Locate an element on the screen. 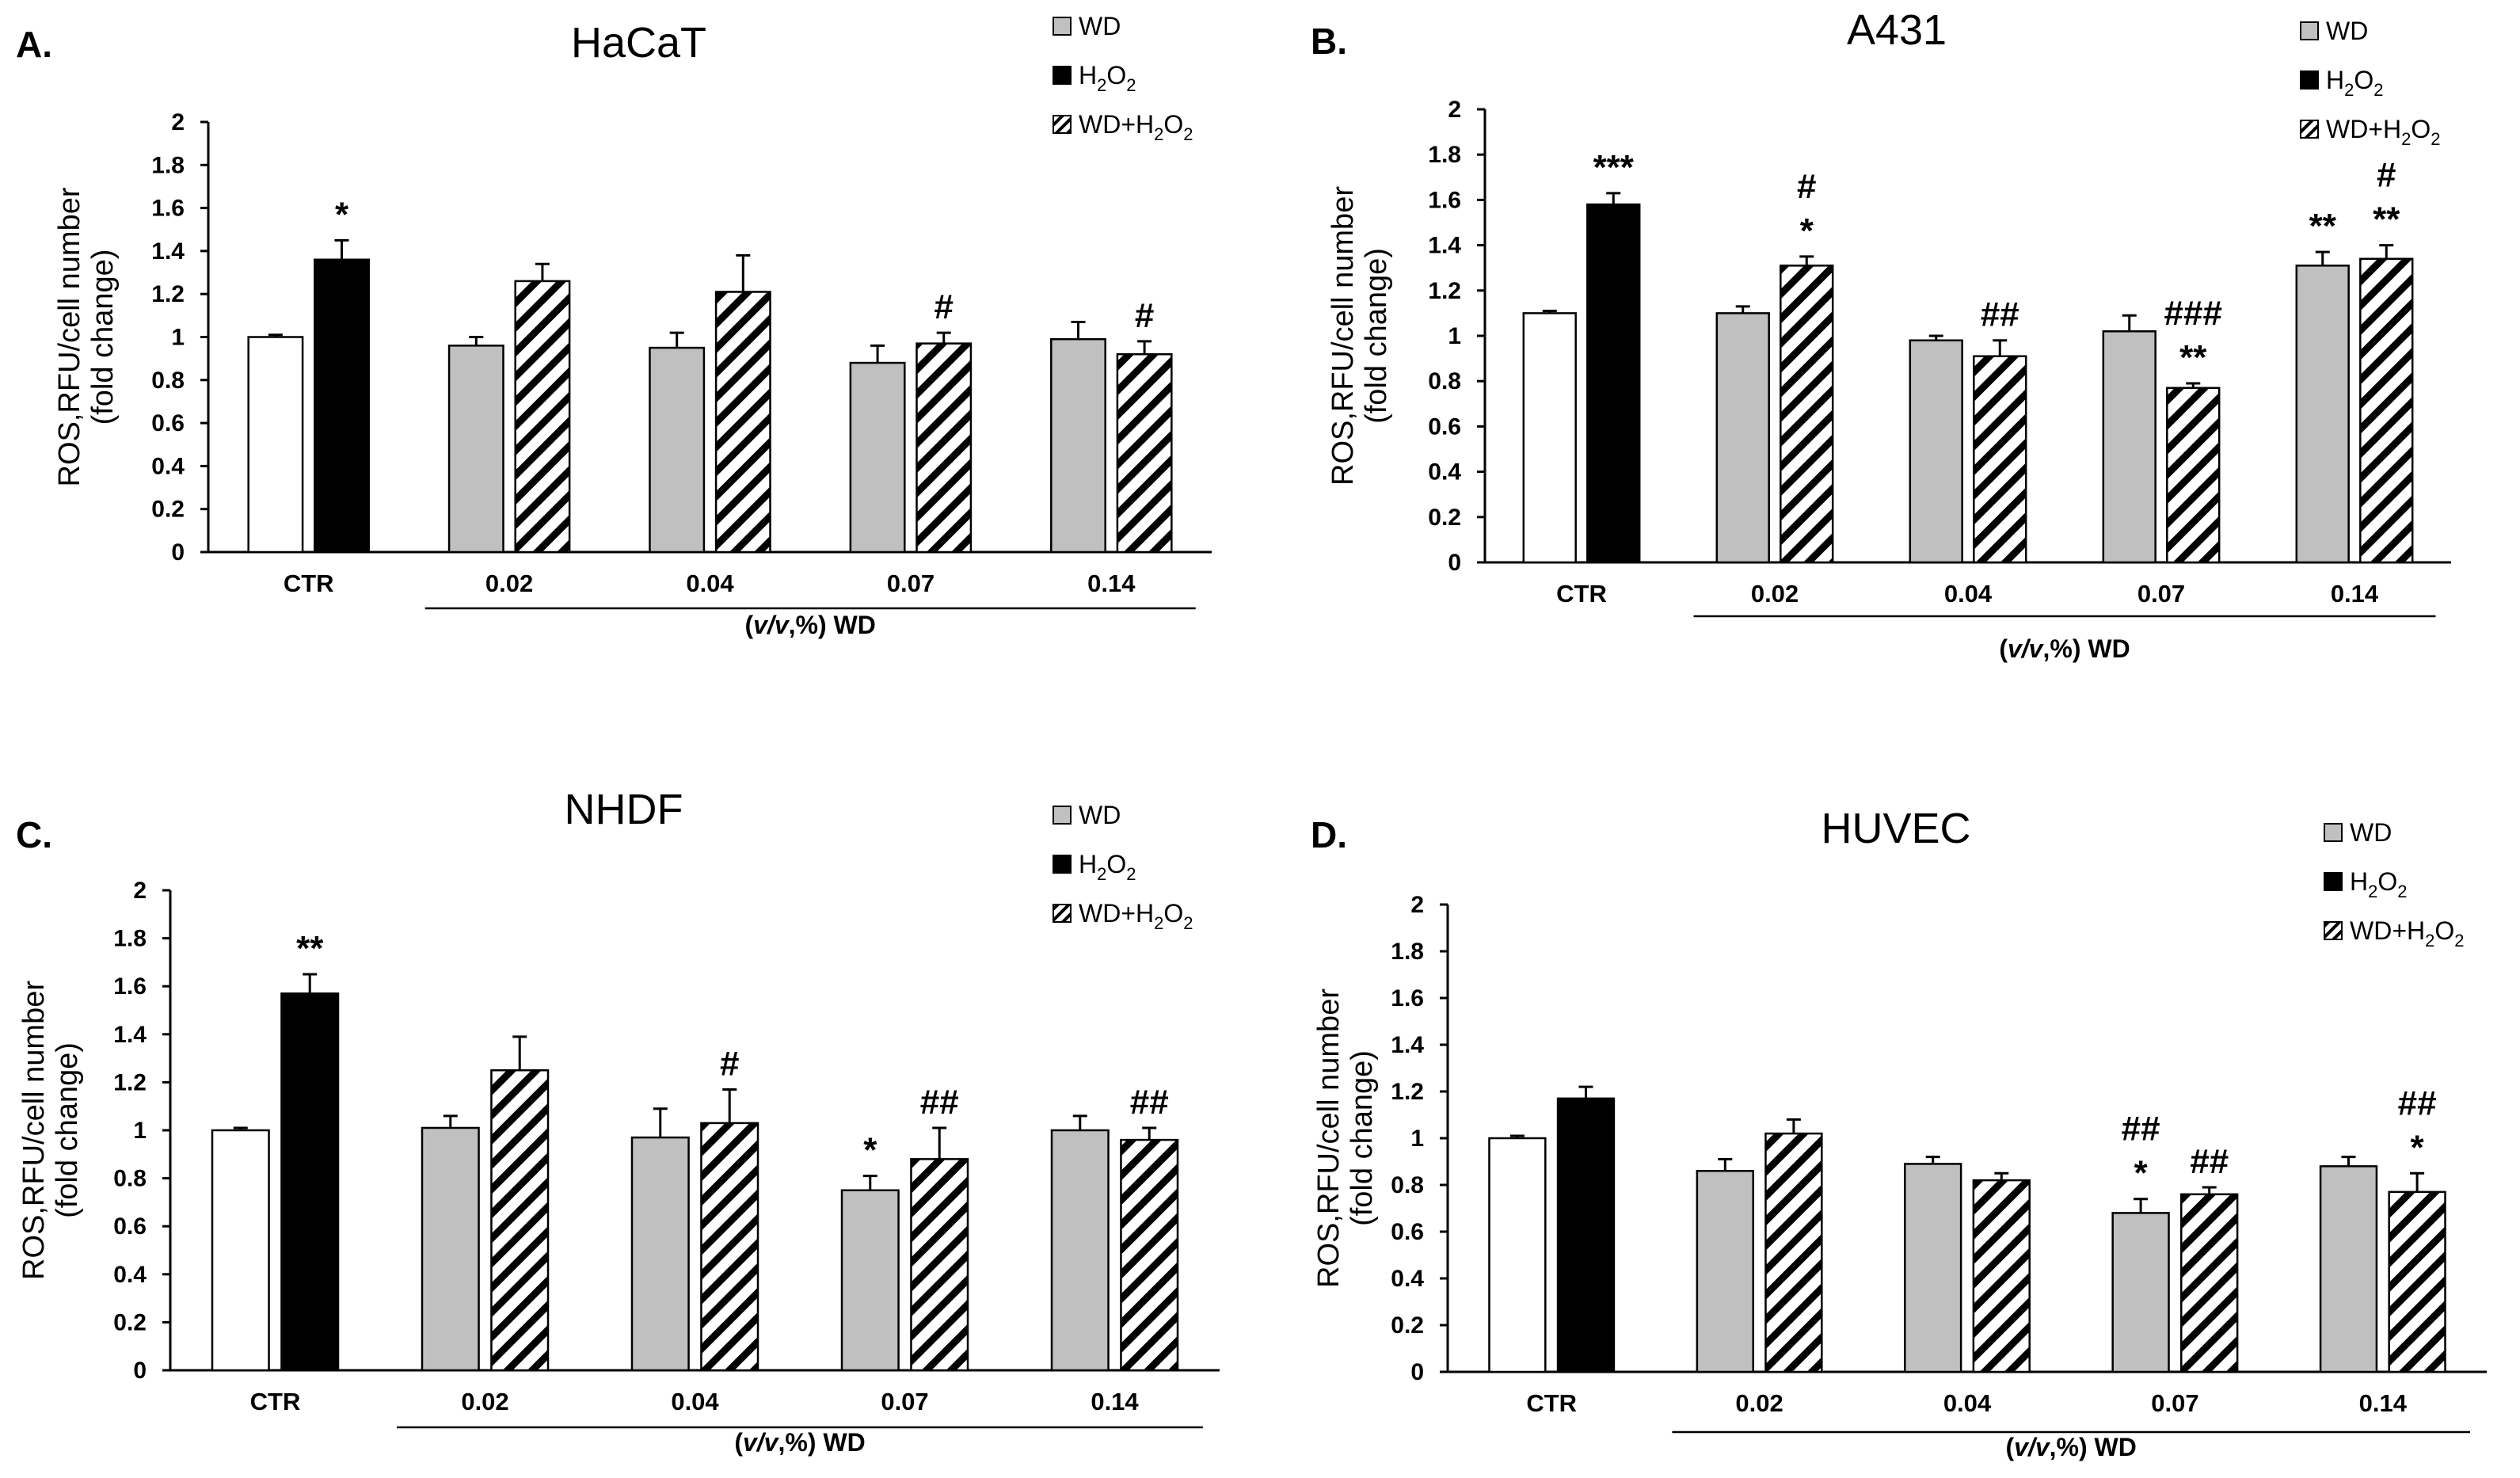 This screenshot has height=1478, width=2520. bar-group-0.02 is located at coordinates (509, 408).